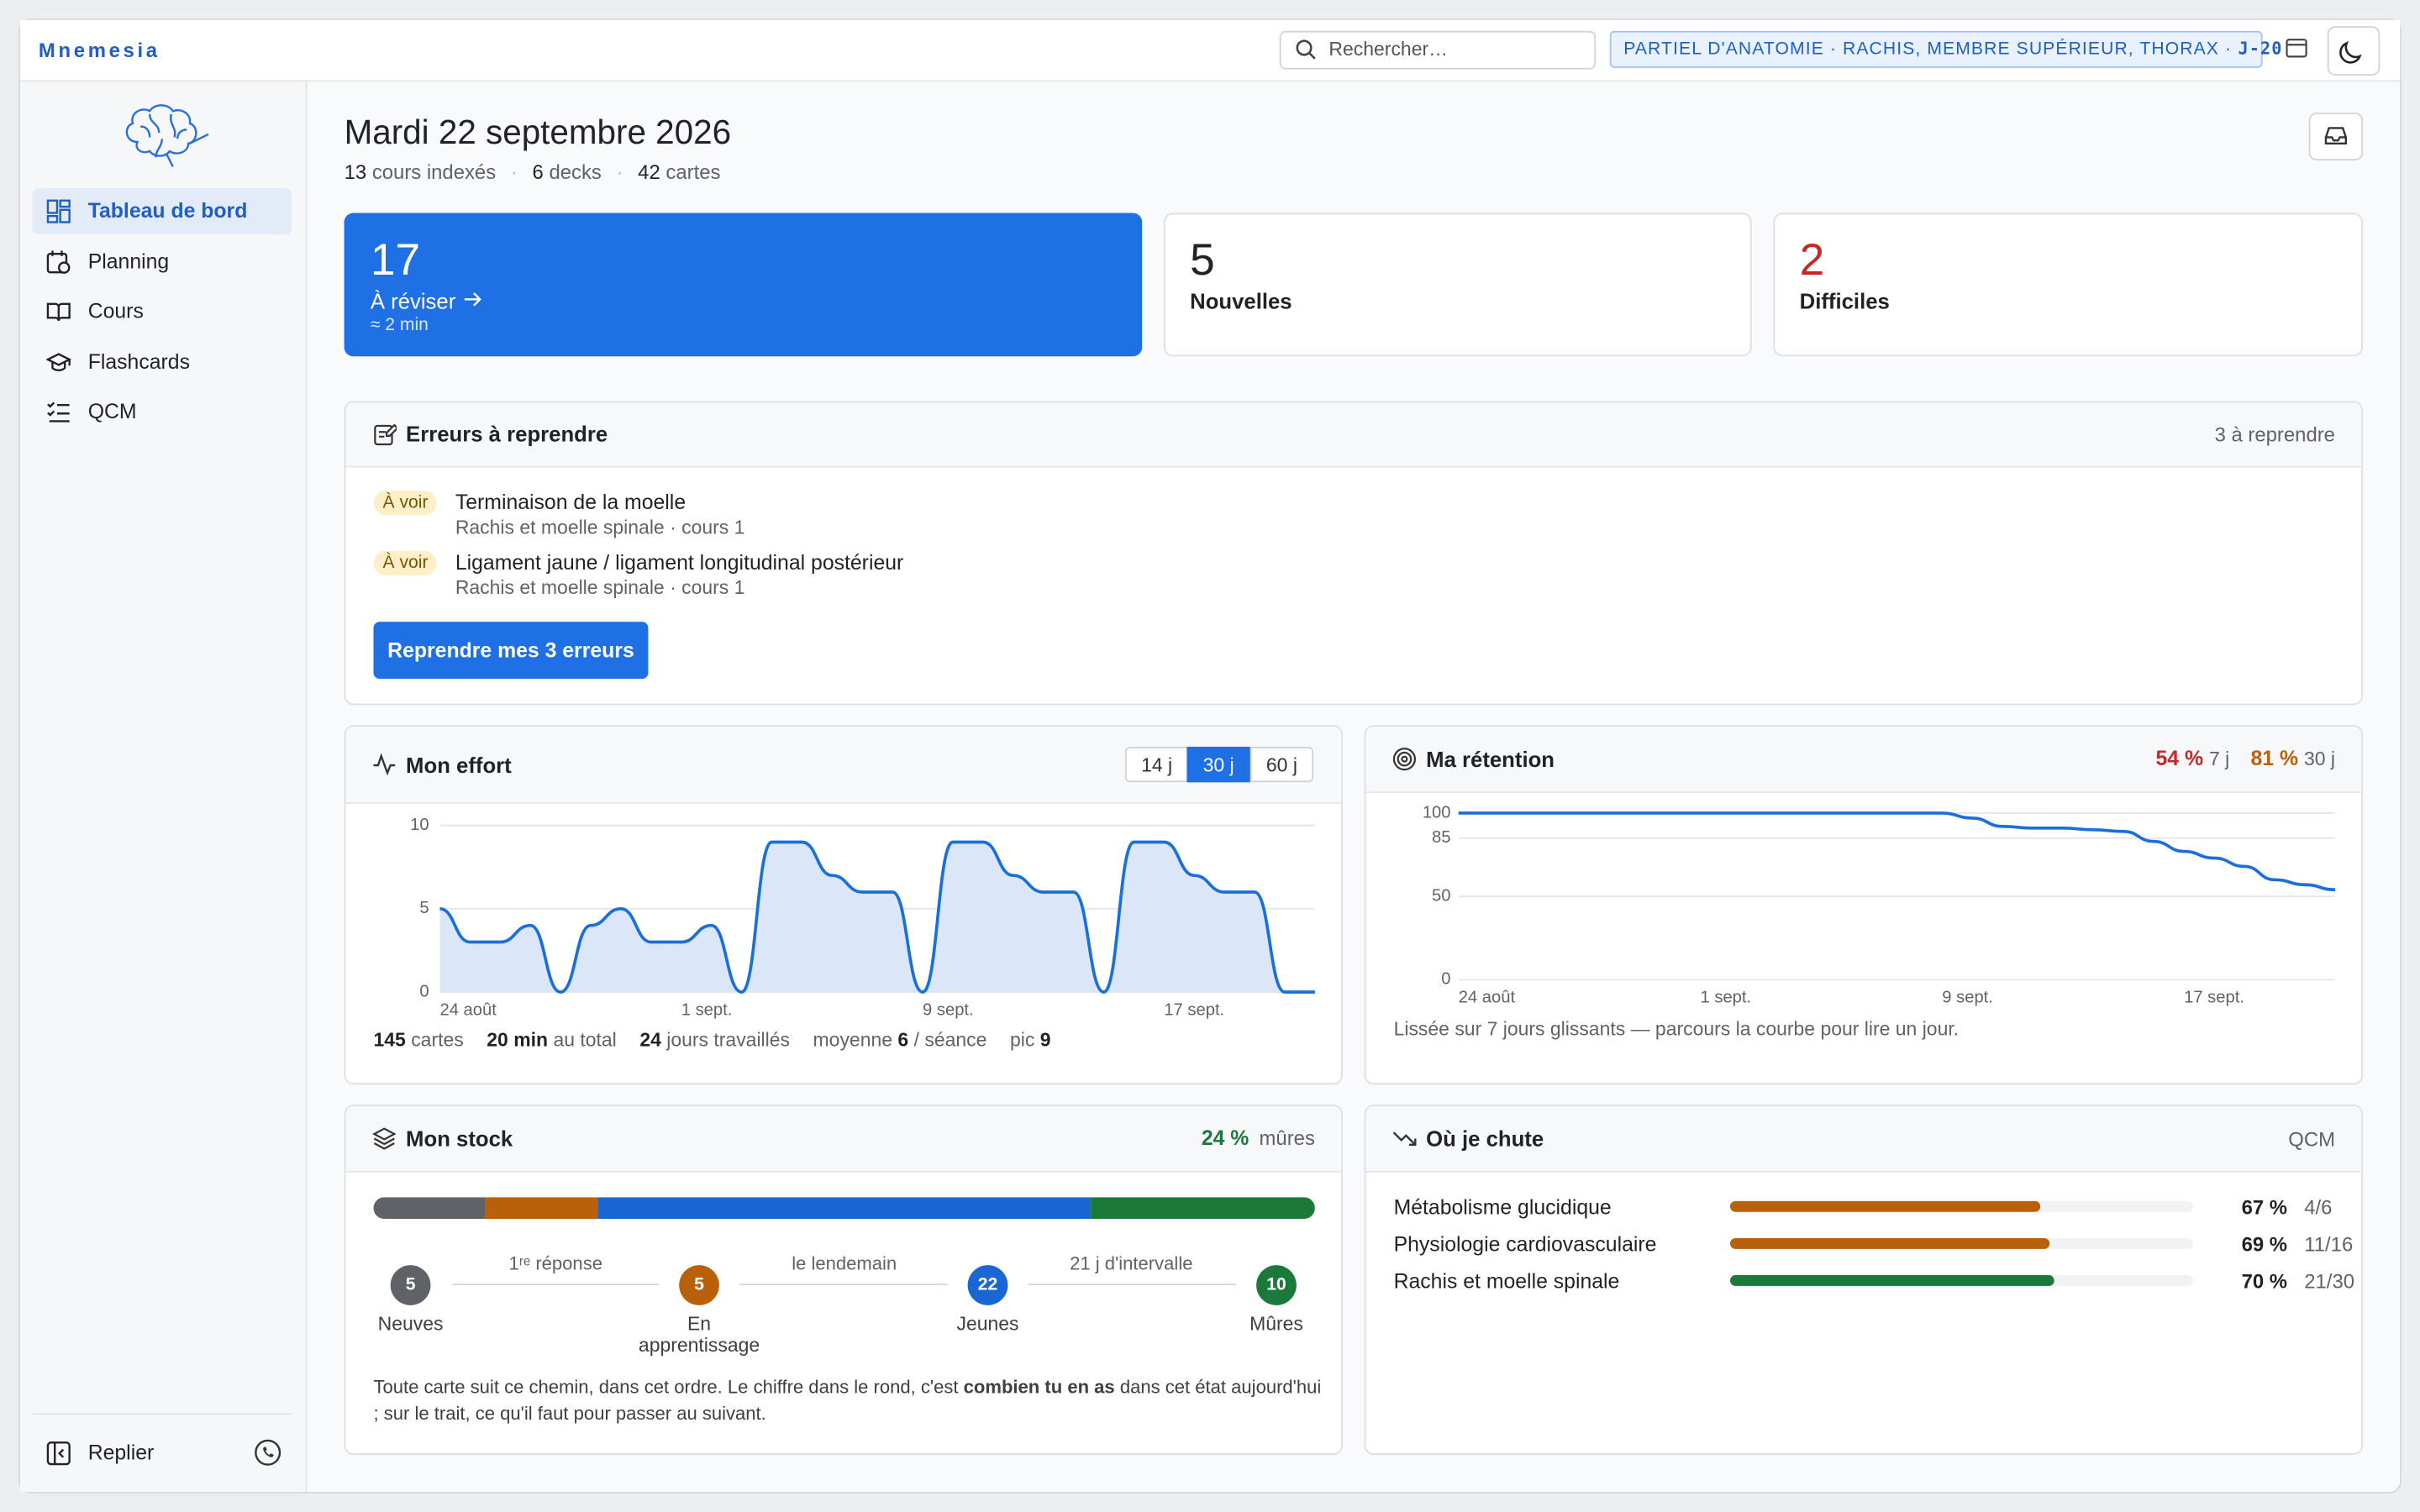  Describe the element at coordinates (112, 411) in the screenshot. I see `nav-label: QCM` at that location.